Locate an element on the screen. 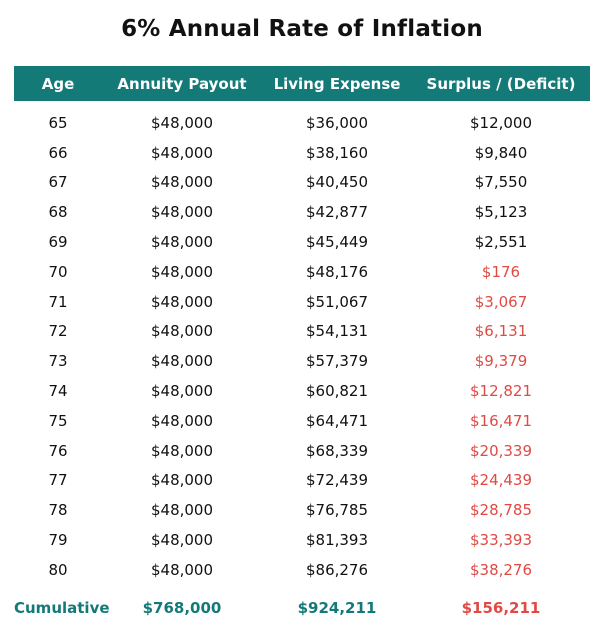 The width and height of the screenshot is (604, 643). age-cell: 76 is located at coordinates (58, 450).